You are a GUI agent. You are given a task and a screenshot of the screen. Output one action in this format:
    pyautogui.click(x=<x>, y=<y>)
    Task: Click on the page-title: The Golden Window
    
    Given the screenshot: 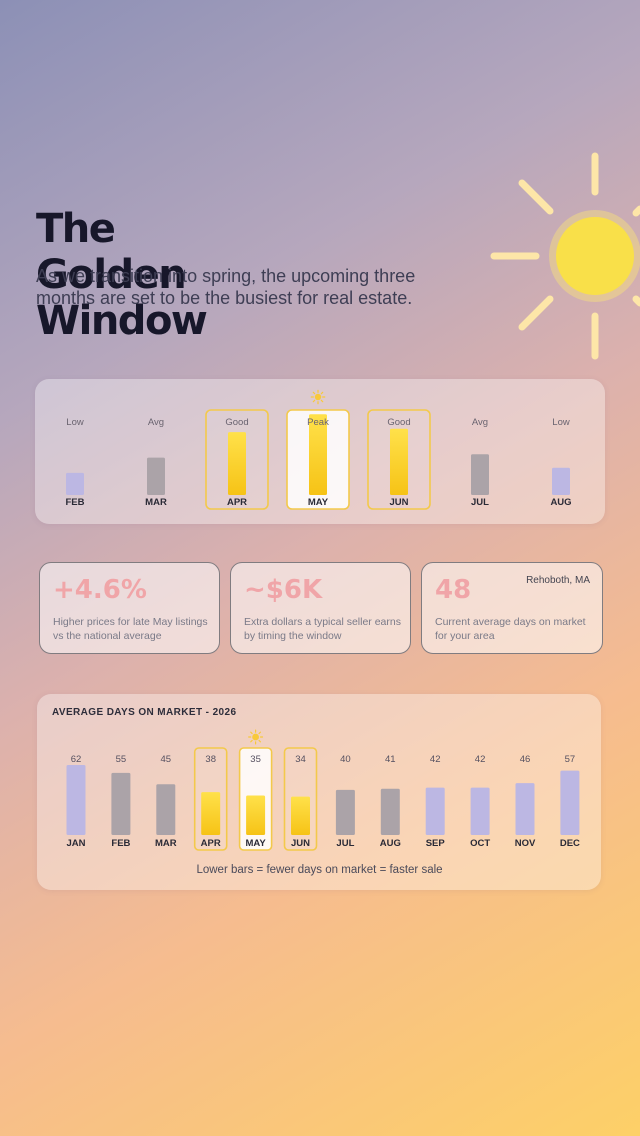 What is the action you would take?
    pyautogui.click(x=122, y=275)
    